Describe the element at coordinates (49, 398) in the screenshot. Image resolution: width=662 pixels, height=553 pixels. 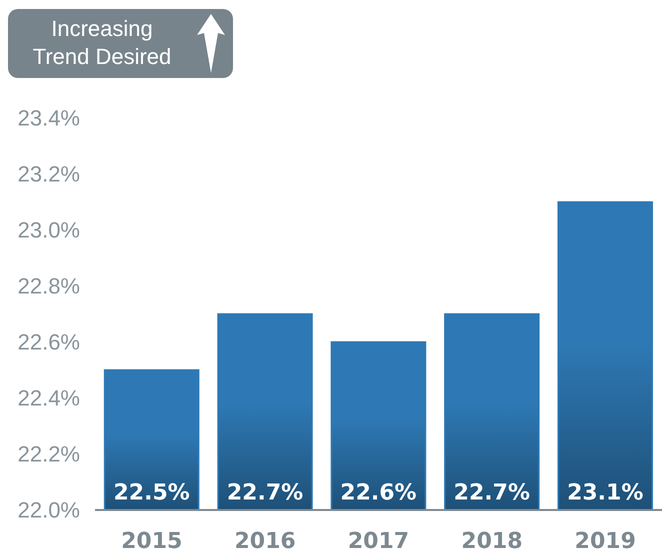
I see `y-tick-label: 22.4%` at that location.